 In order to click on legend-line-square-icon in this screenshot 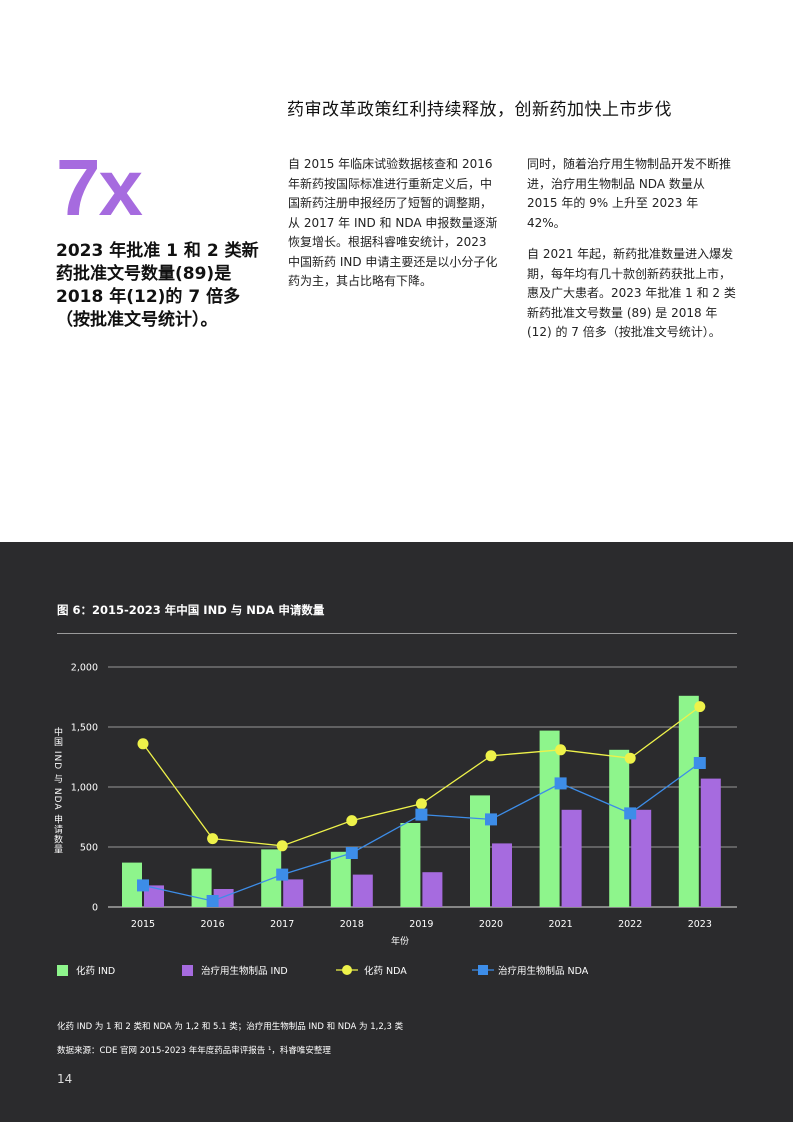, I will do `click(483, 970)`.